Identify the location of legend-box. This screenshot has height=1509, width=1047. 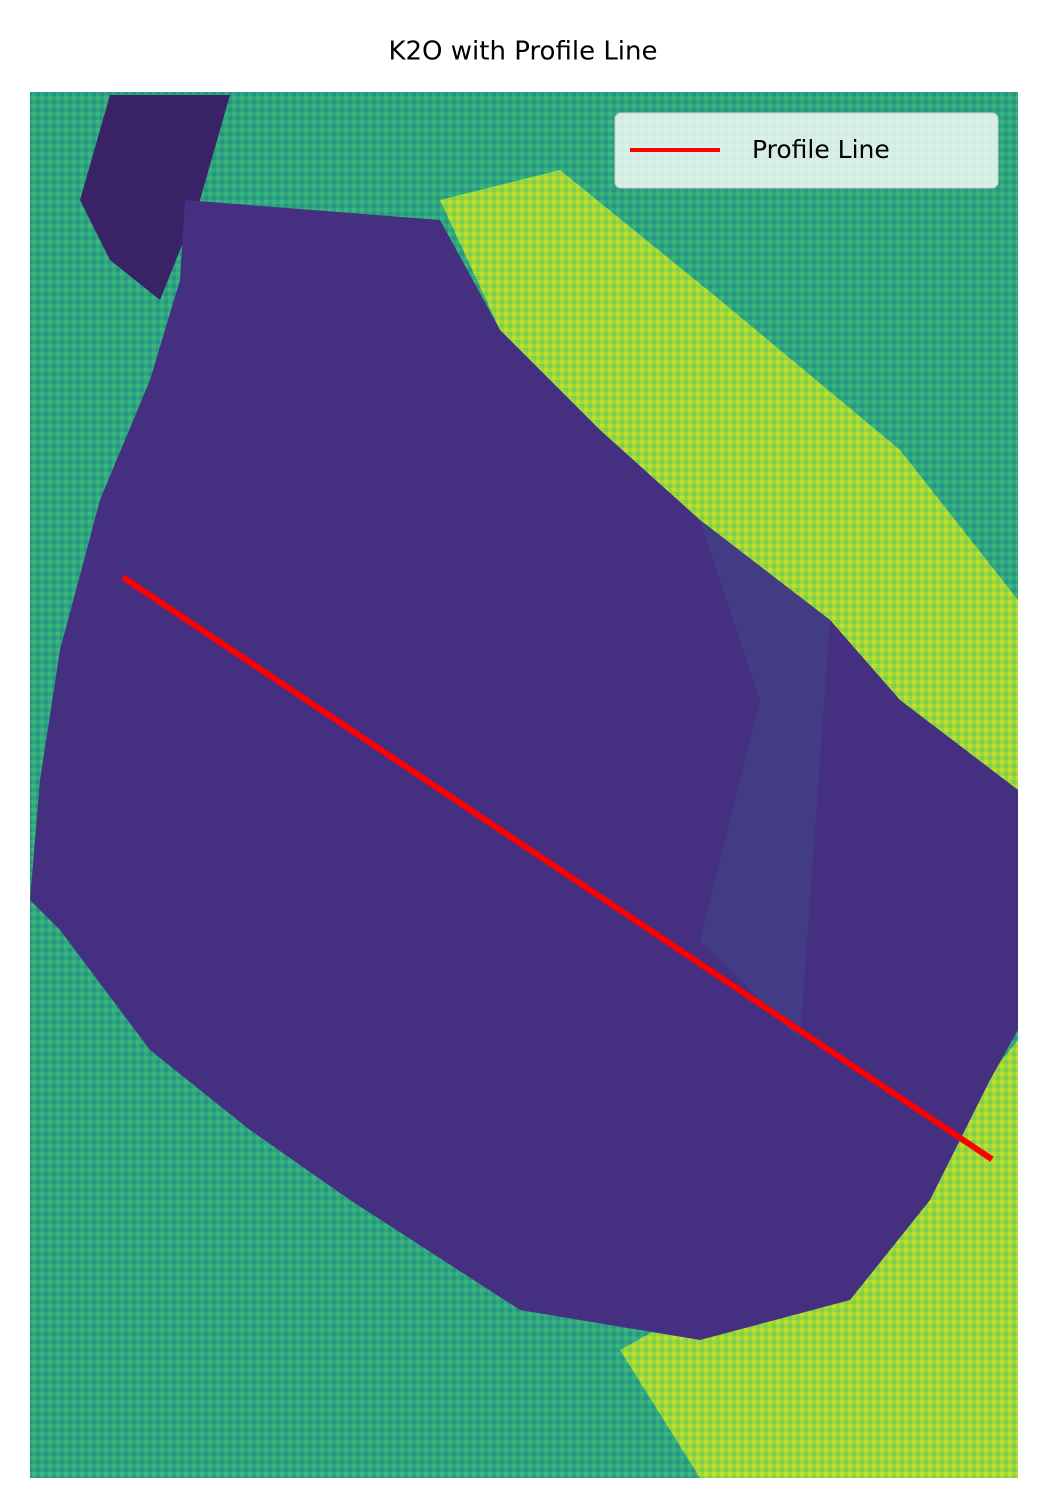
(806, 150).